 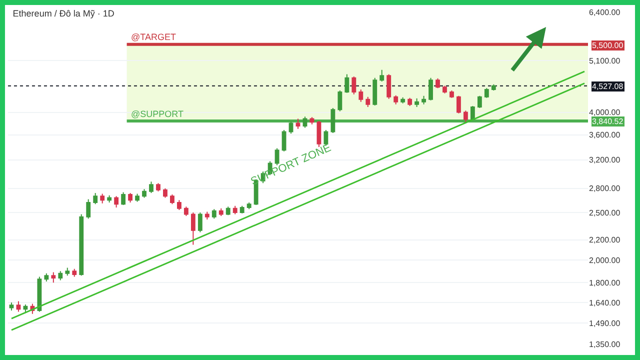 What do you see at coordinates (605, 213) in the screenshot?
I see `y-tick-label: 2,500.00` at bounding box center [605, 213].